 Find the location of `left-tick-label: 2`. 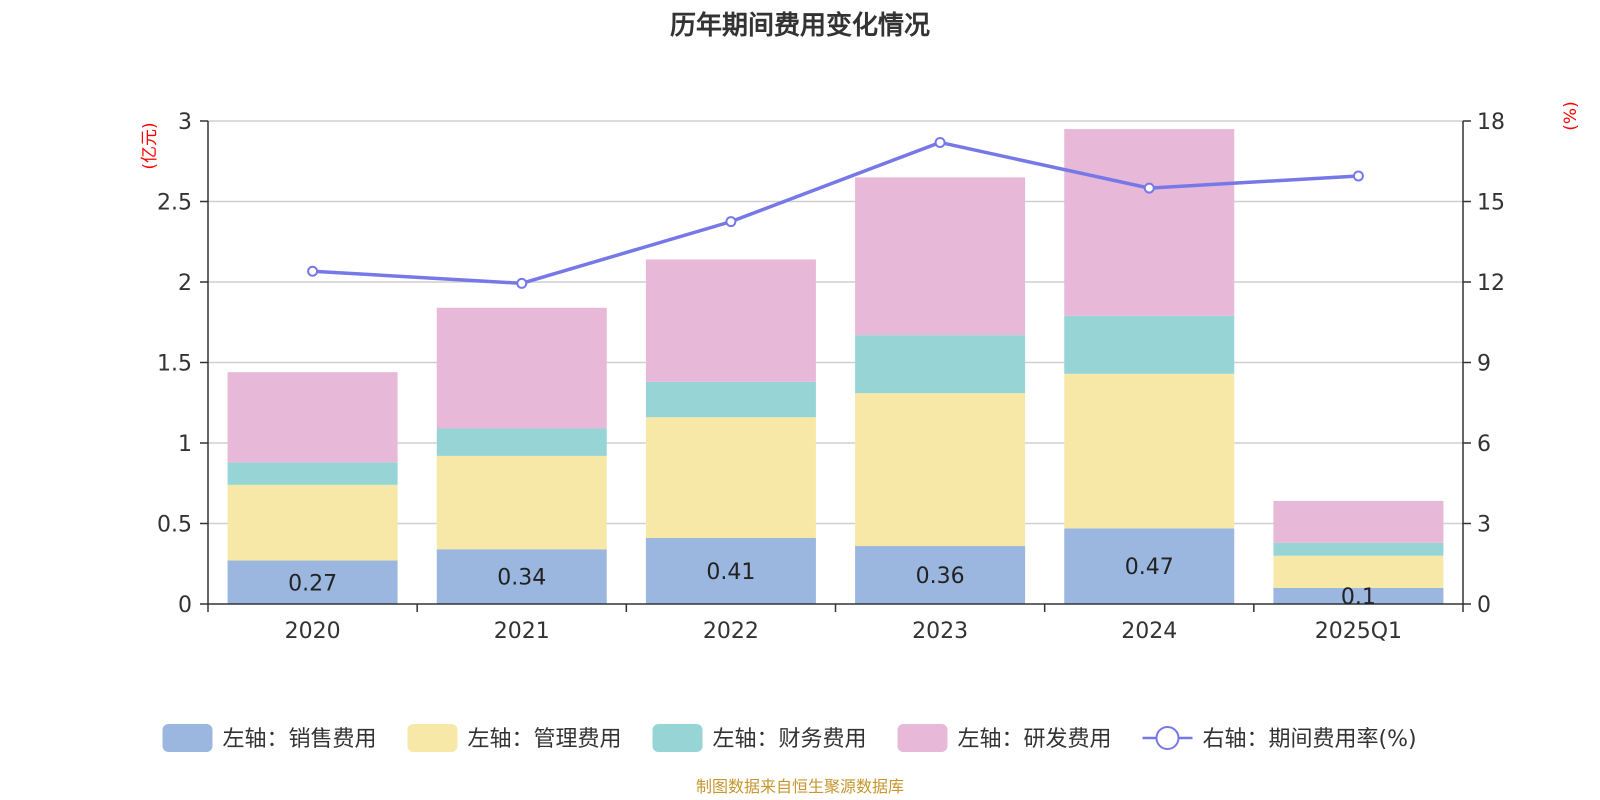

left-tick-label: 2 is located at coordinates (185, 283).